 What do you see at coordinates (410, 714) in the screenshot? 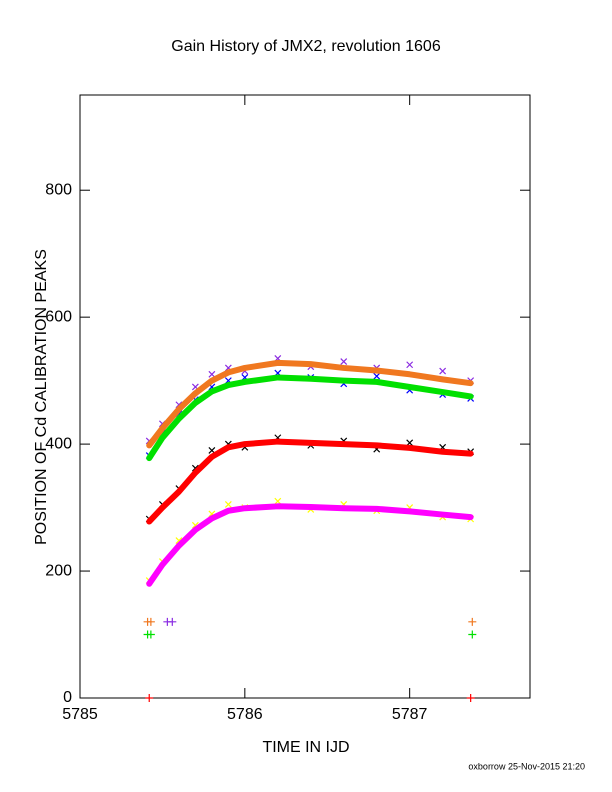
I see `x-tick-label: 5787` at bounding box center [410, 714].